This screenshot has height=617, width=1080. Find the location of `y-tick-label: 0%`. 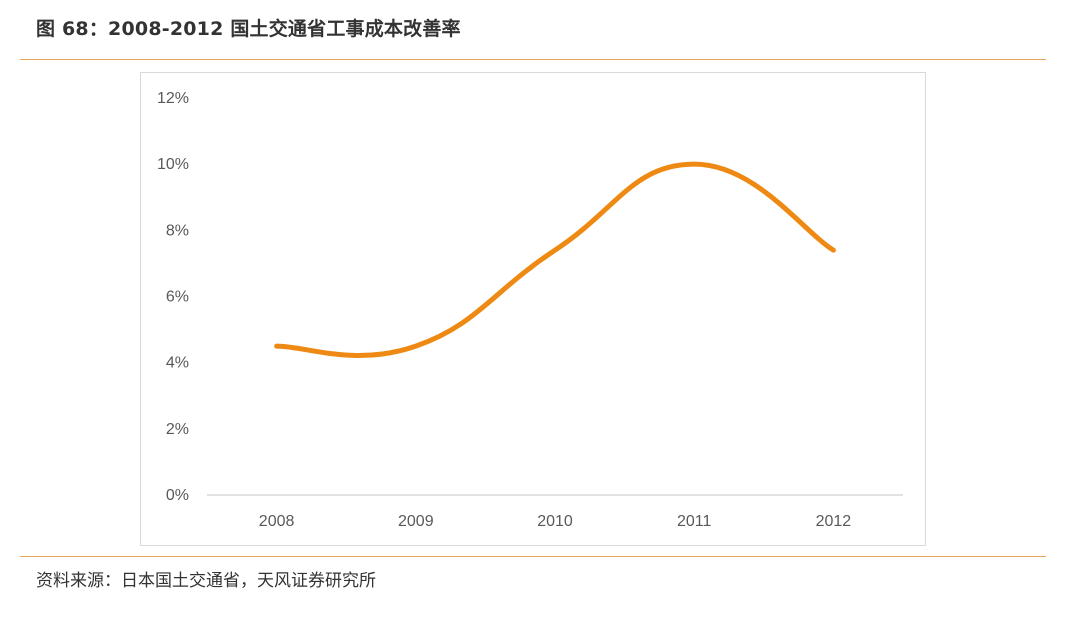

y-tick-label: 0% is located at coordinates (177, 495).